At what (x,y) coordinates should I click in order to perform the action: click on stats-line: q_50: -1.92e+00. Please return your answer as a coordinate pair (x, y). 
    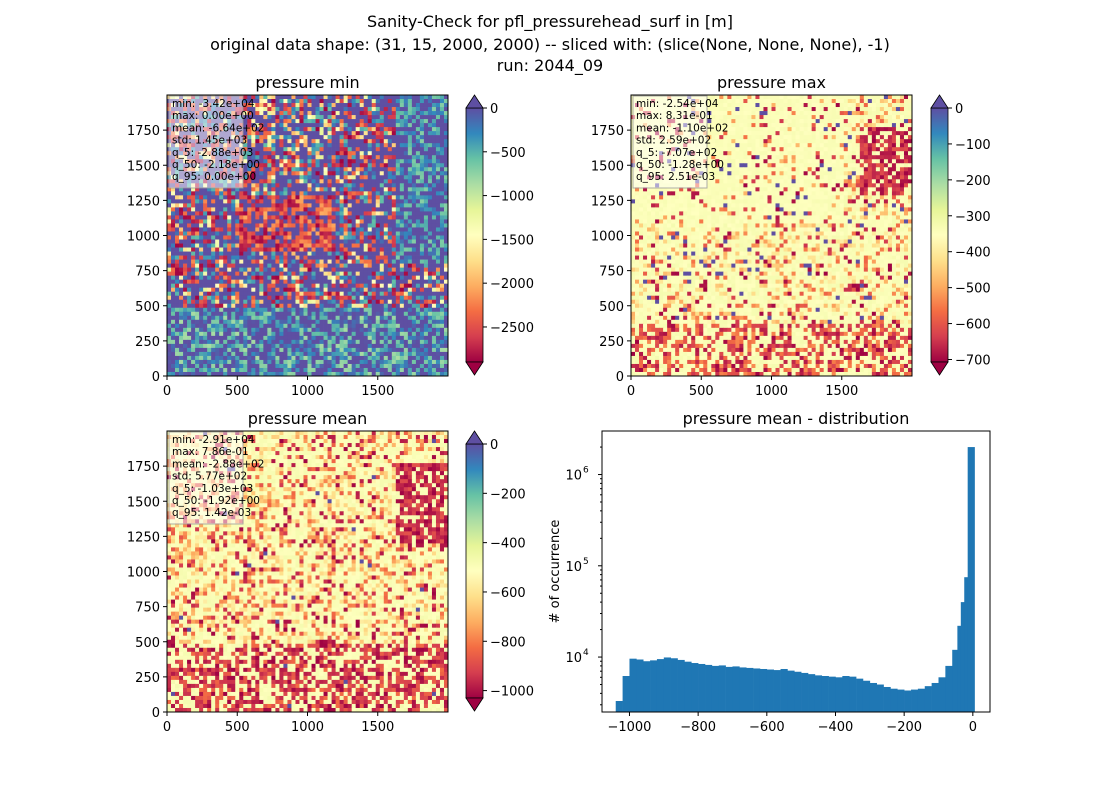
    Looking at the image, I should click on (216, 501).